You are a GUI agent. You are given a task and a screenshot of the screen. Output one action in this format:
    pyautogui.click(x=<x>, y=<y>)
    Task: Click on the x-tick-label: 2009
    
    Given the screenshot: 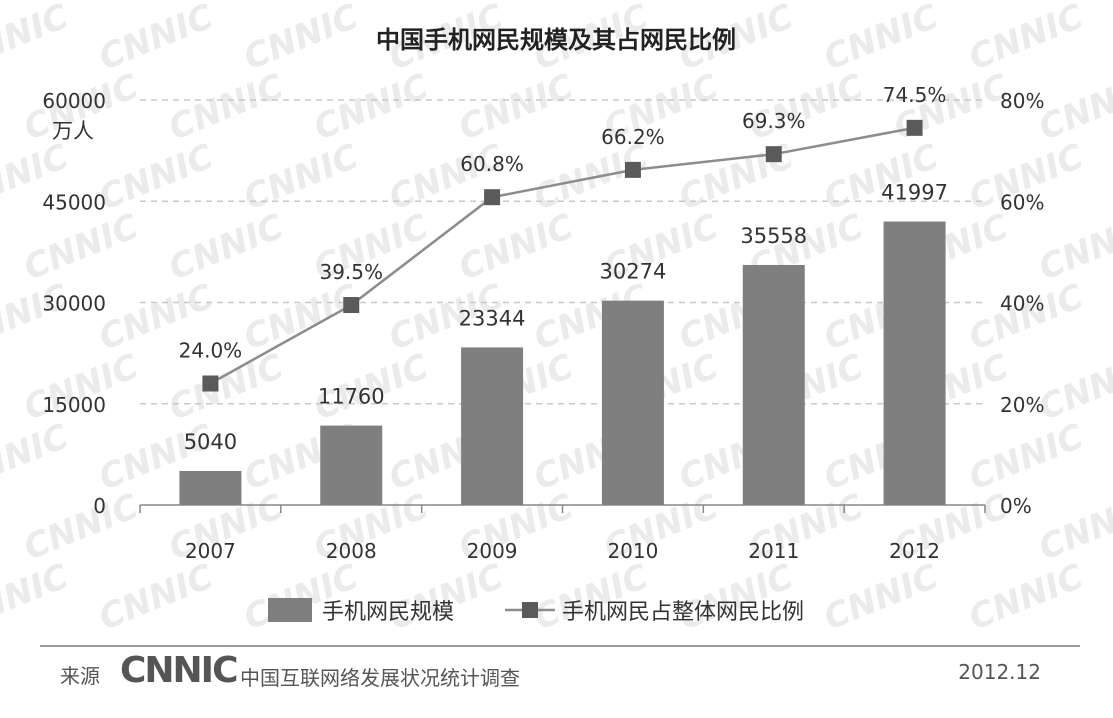 What is the action you would take?
    pyautogui.click(x=492, y=551)
    